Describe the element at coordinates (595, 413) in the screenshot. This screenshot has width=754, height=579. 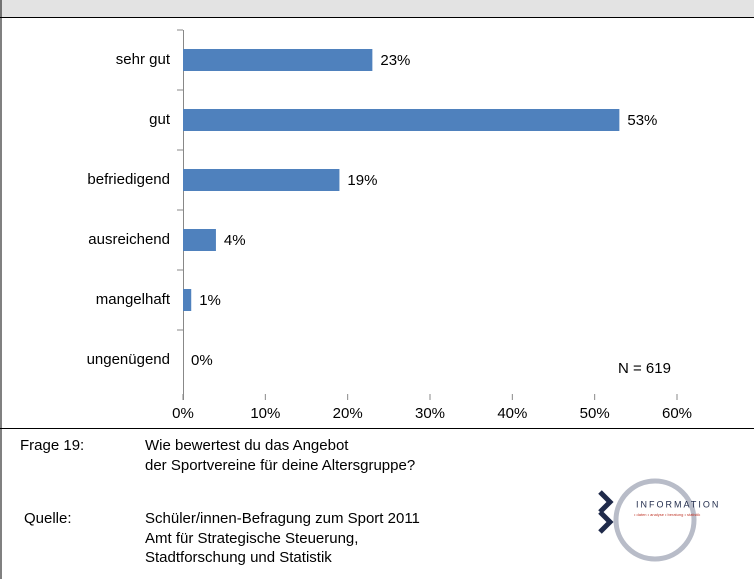
I see `x-tick-label: 50%` at that location.